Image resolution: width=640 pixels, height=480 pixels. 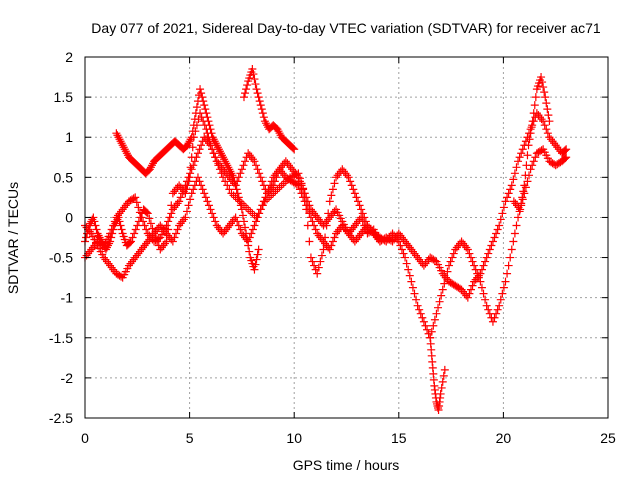 I want to click on x-tick-label: 10, so click(x=294, y=438).